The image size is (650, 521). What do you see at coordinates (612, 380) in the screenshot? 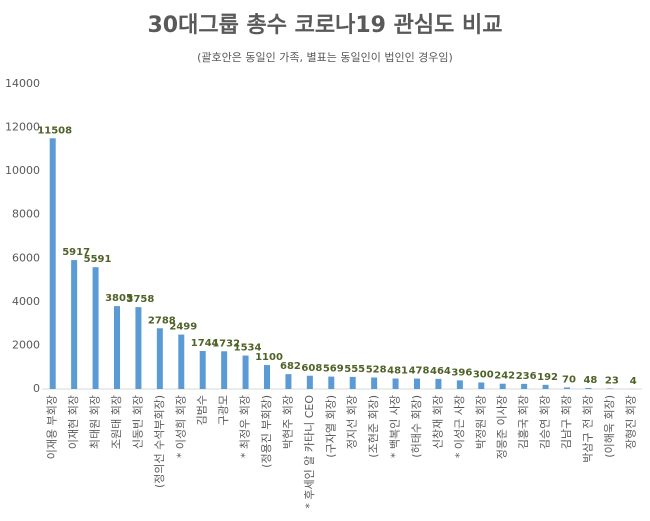
I see `value-label: 23` at bounding box center [612, 380].